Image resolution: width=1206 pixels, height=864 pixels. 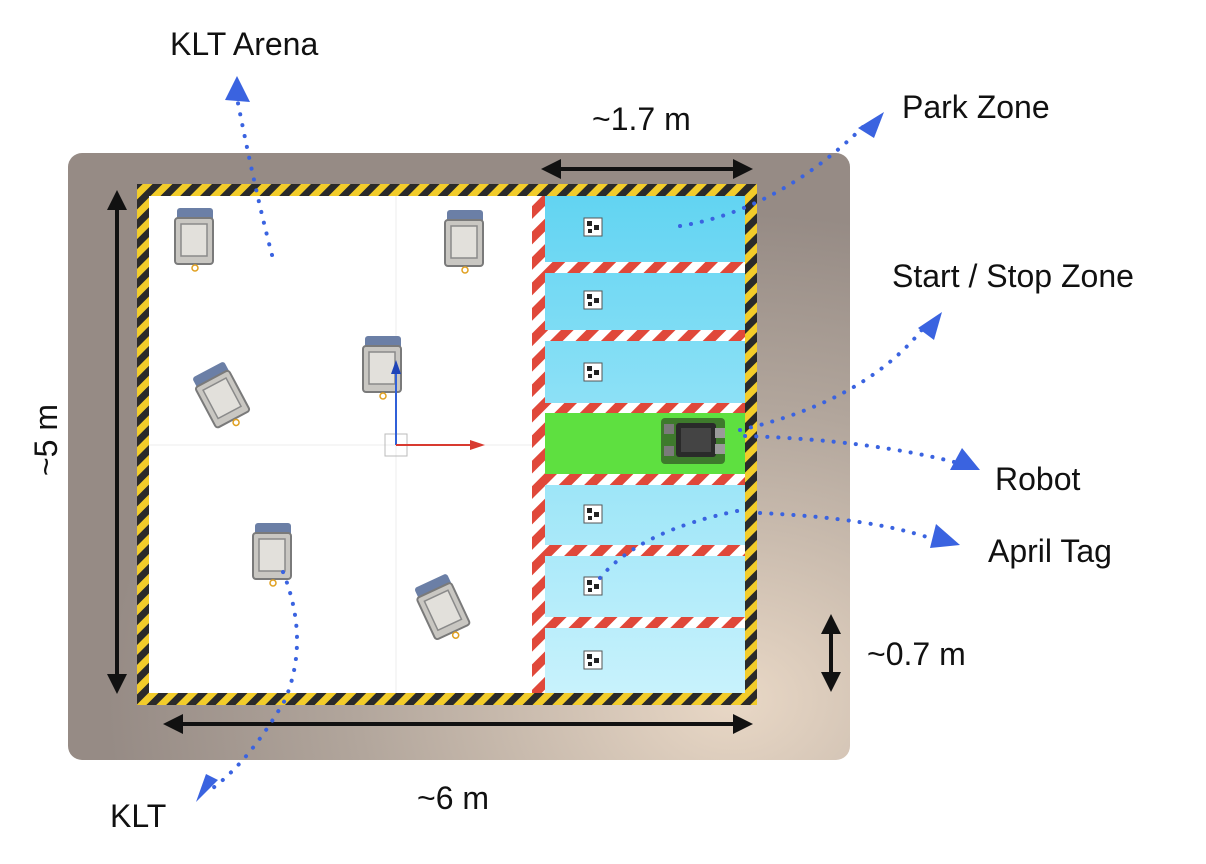 What do you see at coordinates (453, 798) in the screenshot?
I see `arena-width-label: ~6 m` at bounding box center [453, 798].